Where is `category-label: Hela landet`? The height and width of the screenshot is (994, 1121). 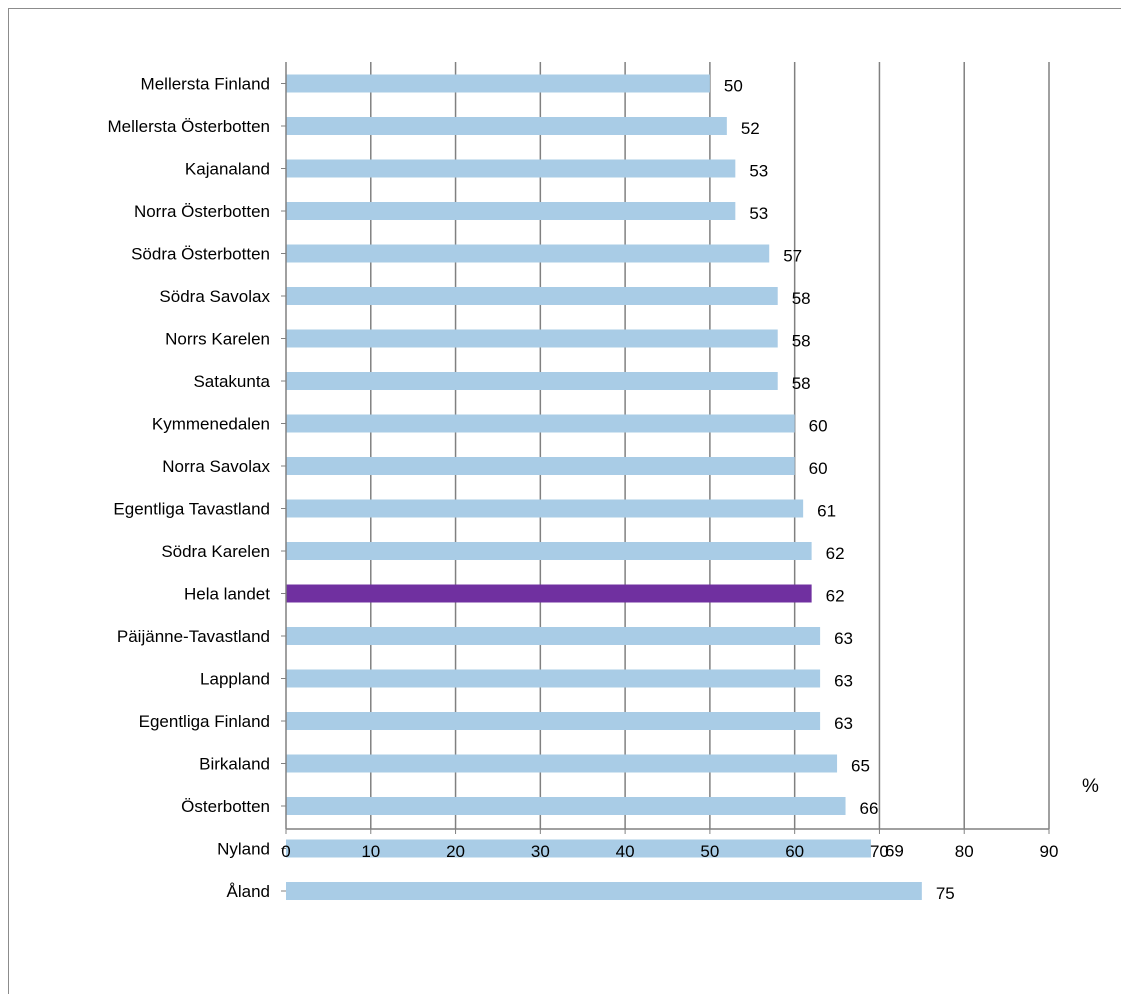 category-label: Hela landet is located at coordinates (227, 594).